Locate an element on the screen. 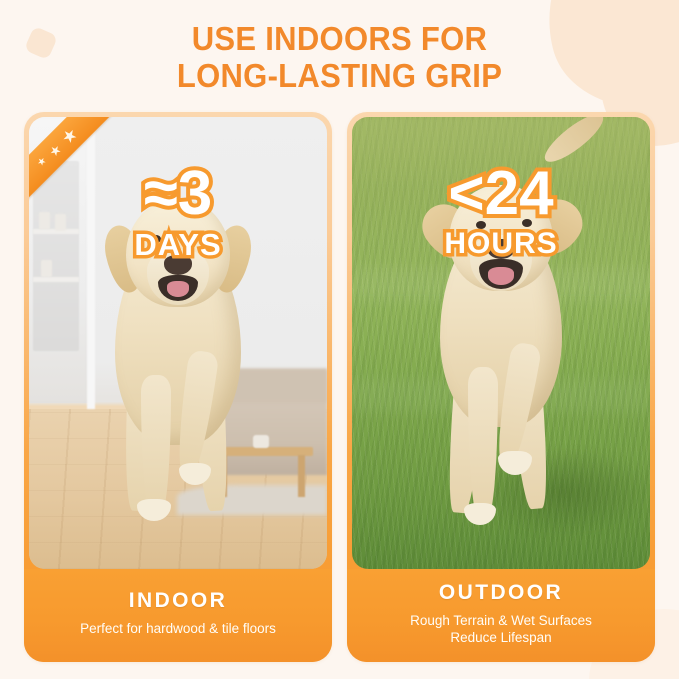 This screenshot has width=679, height=679. indoor-door-frame is located at coordinates (91, 263).